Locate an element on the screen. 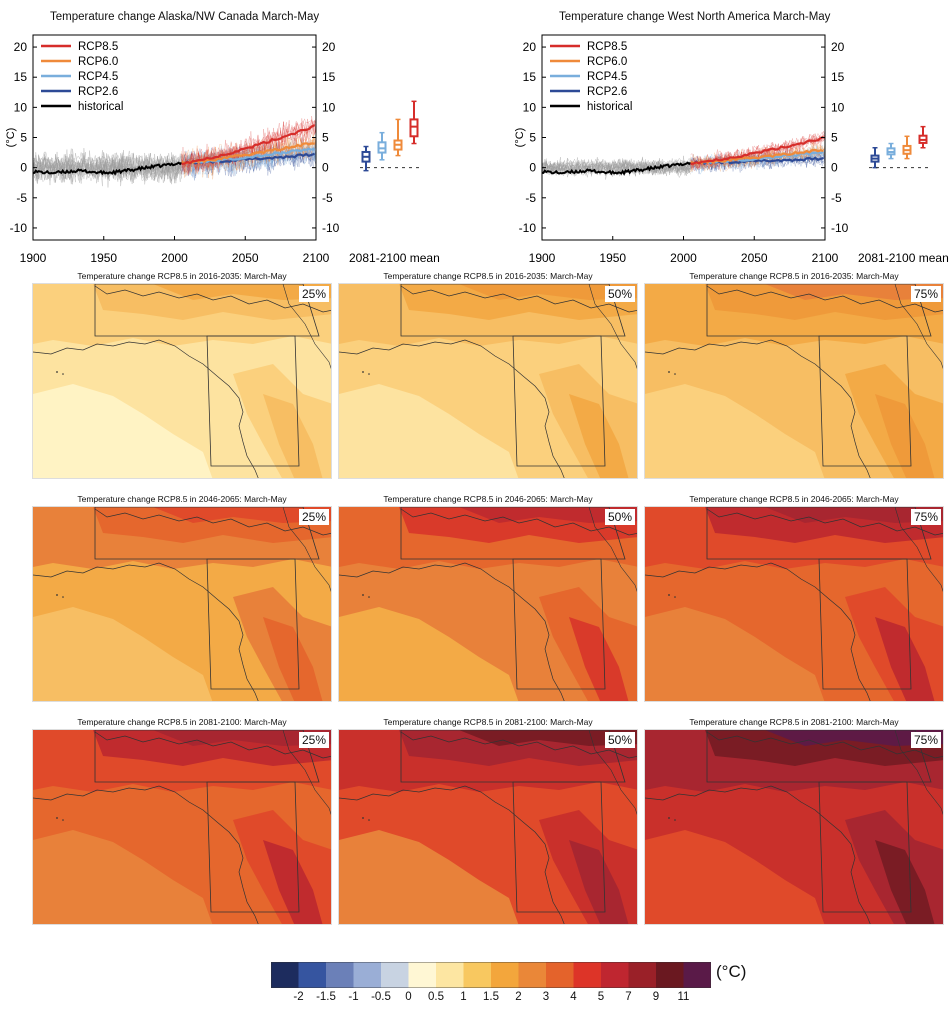 The image size is (951, 1024). legend-label: RCP4.5 is located at coordinates (607, 77).